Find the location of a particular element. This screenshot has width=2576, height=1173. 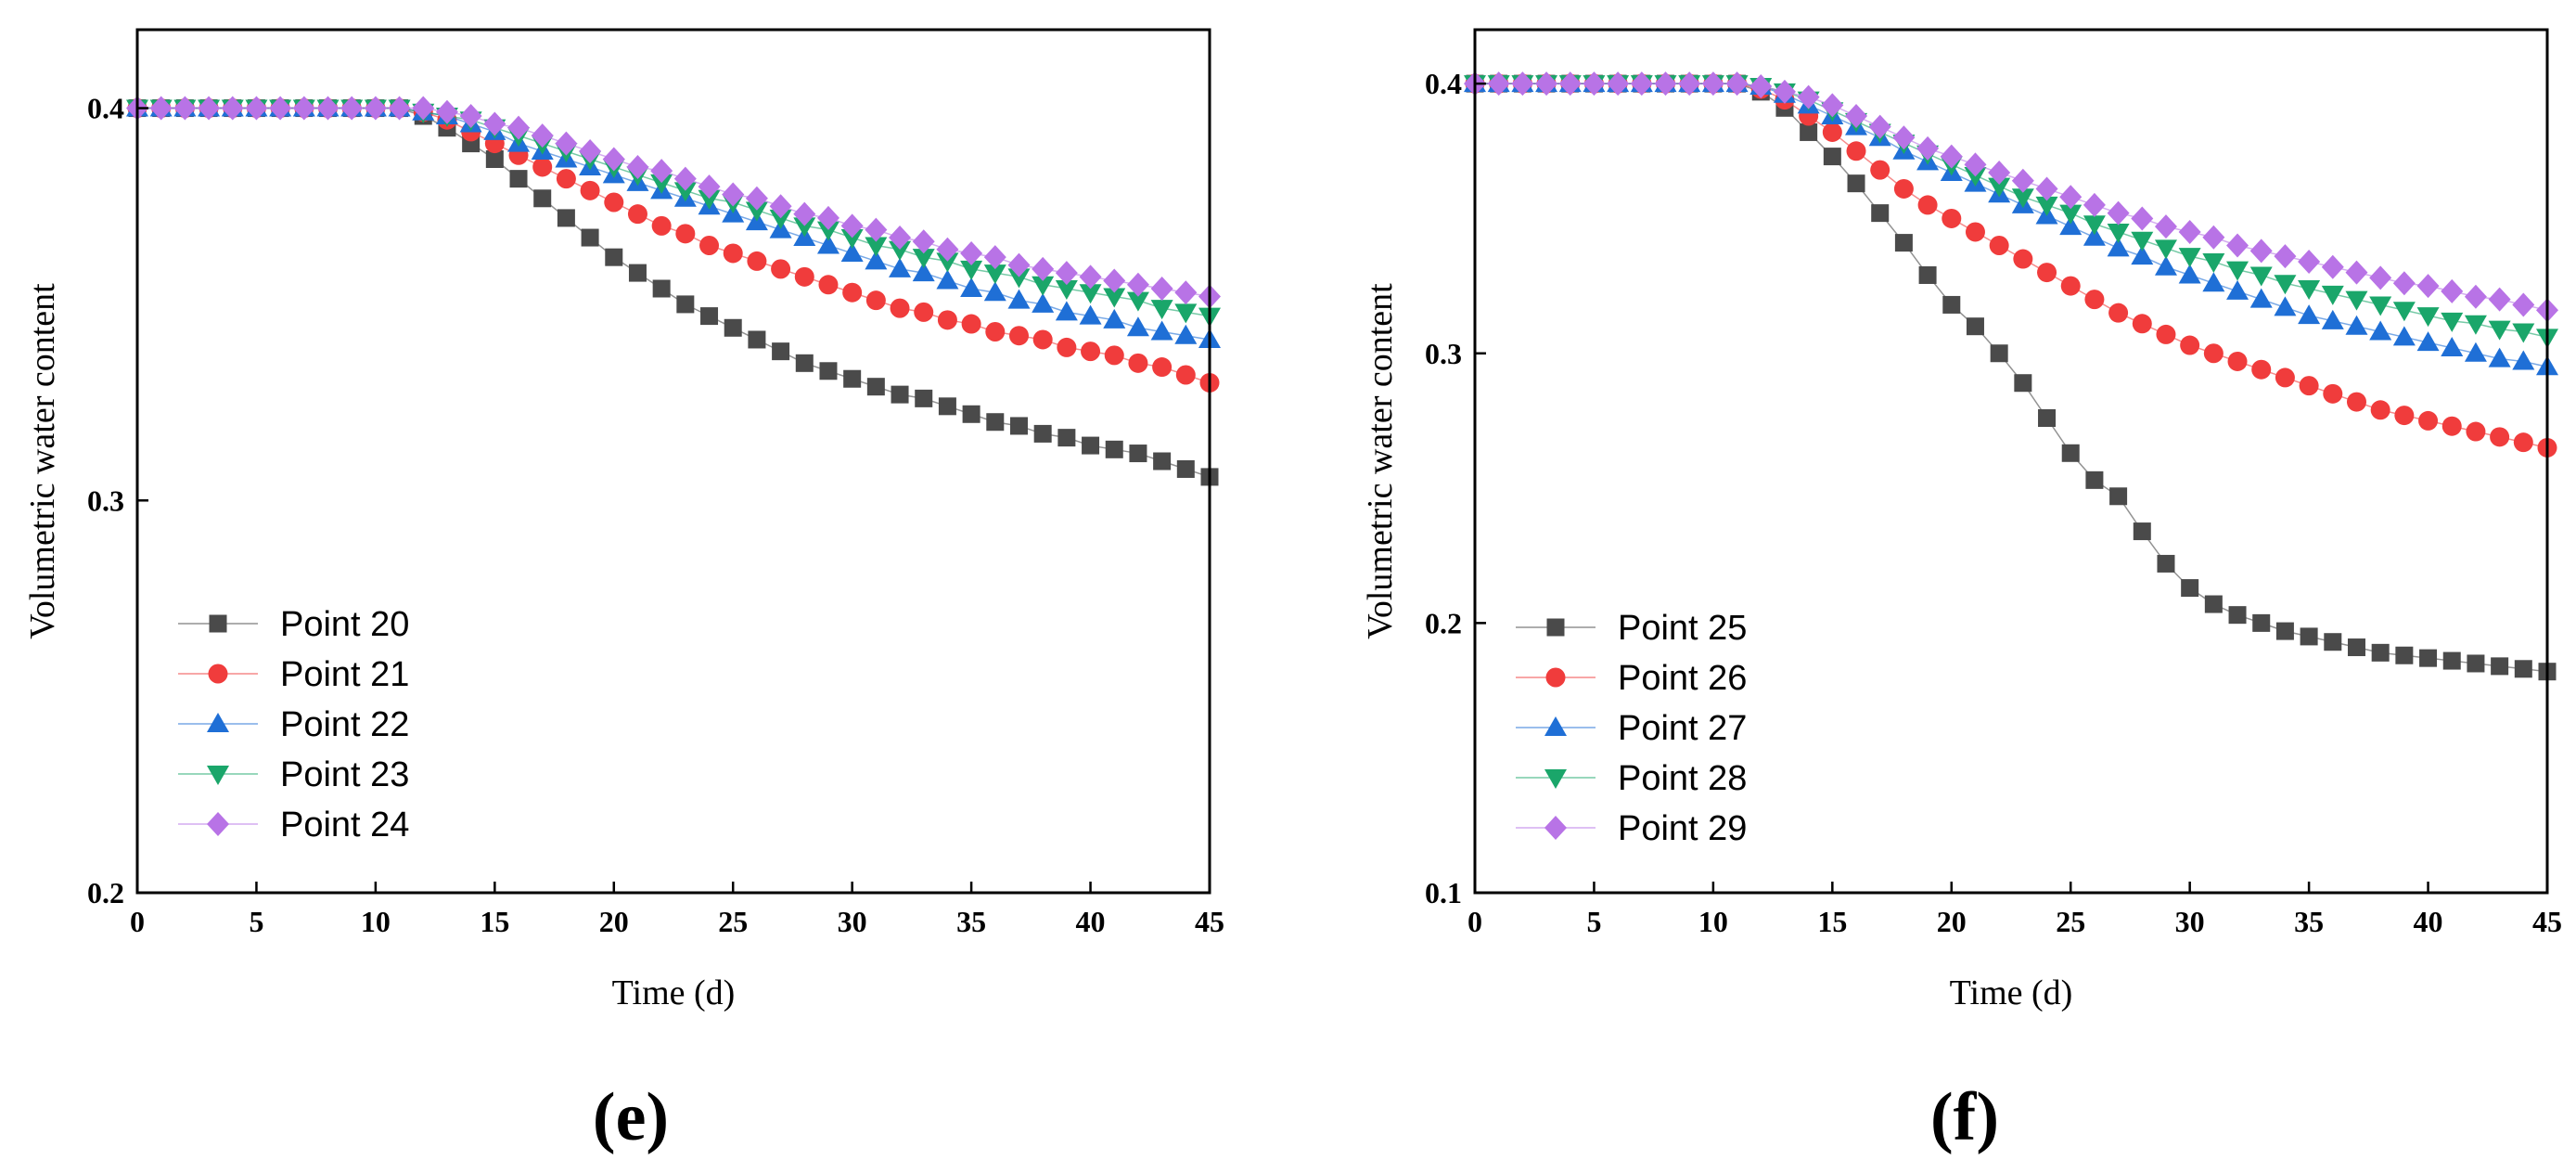

panel-label-e: (e) is located at coordinates (631, 1117).